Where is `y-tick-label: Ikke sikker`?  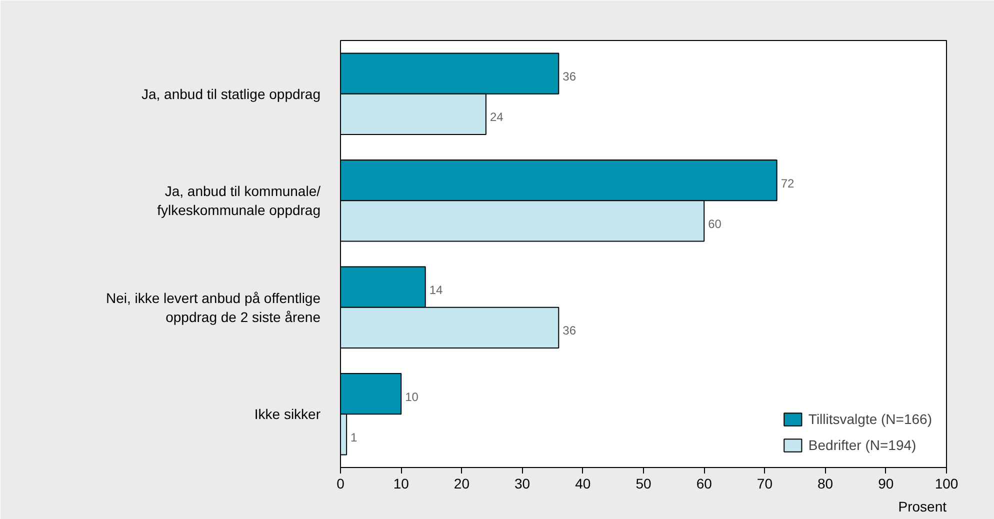
y-tick-label: Ikke sikker is located at coordinates (287, 414).